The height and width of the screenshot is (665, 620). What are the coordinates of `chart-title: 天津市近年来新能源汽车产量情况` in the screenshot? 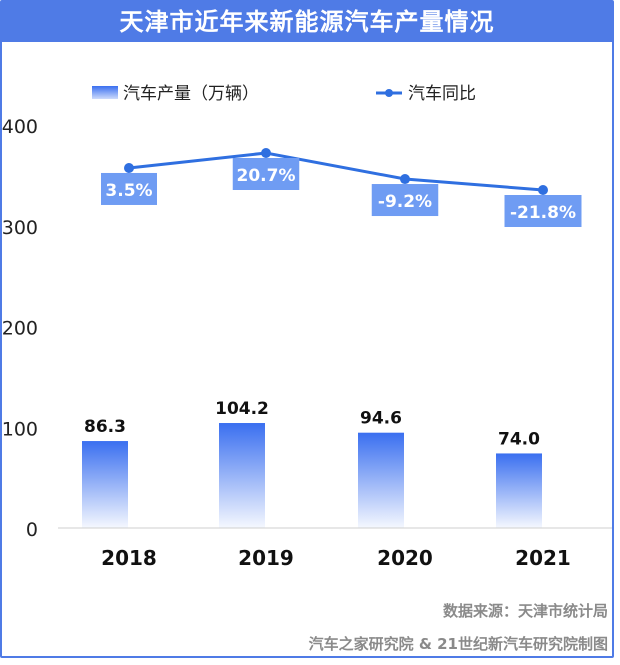 It's located at (307, 22).